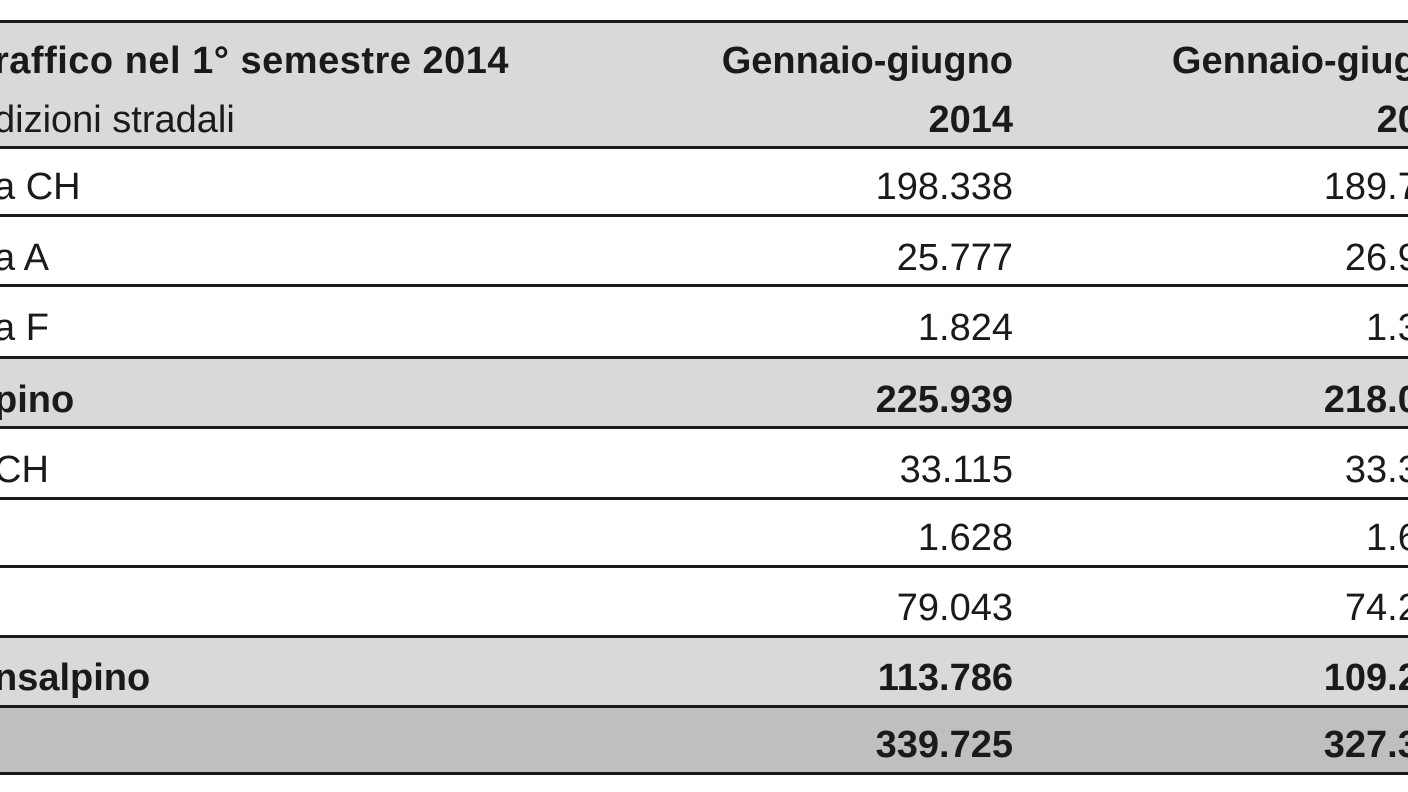  What do you see at coordinates (954, 258) in the screenshot?
I see `row-value-2014: 25.777` at bounding box center [954, 258].